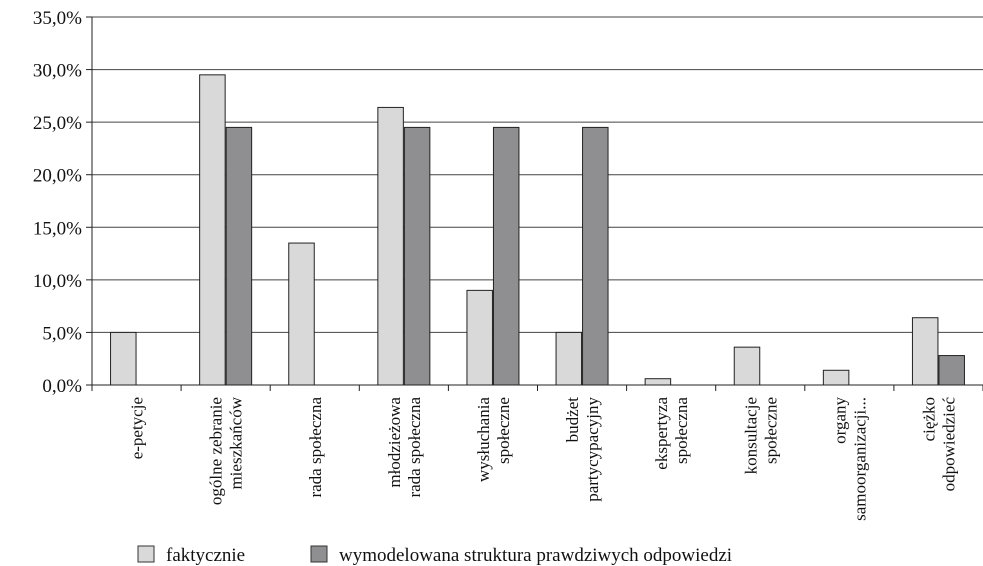 Image resolution: width=983 pixels, height=566 pixels. What do you see at coordinates (57, 176) in the screenshot?
I see `y-tick-label: 20,0%` at bounding box center [57, 176].